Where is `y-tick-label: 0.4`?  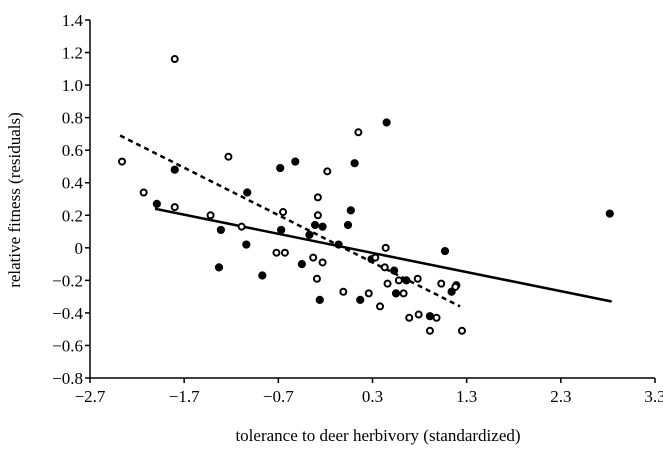 y-tick-label: 0.4 is located at coordinates (73, 183).